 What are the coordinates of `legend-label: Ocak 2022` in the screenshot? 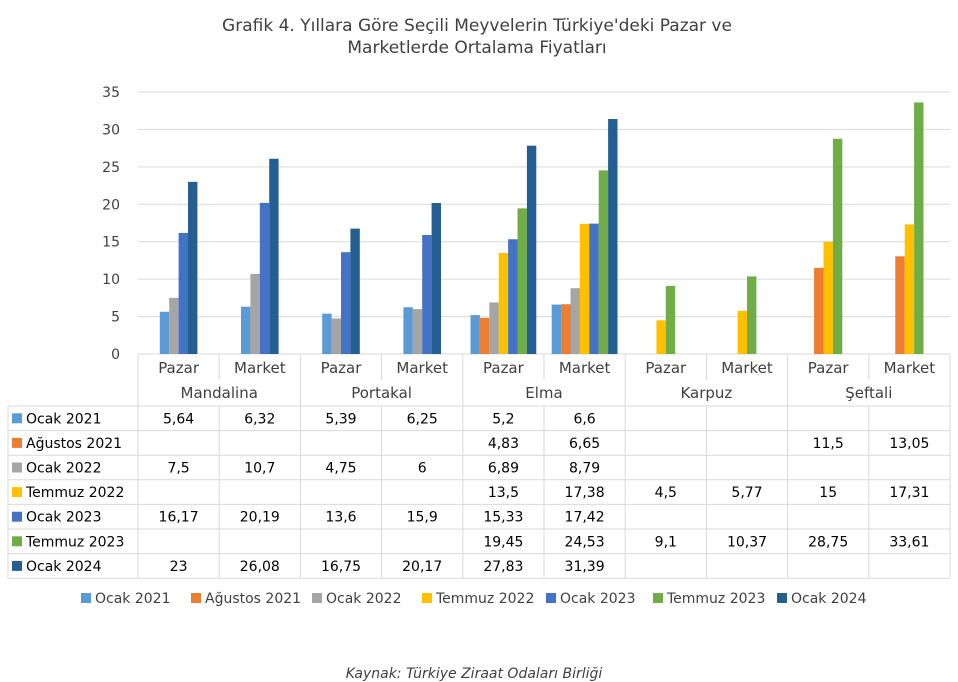 It's located at (363, 599).